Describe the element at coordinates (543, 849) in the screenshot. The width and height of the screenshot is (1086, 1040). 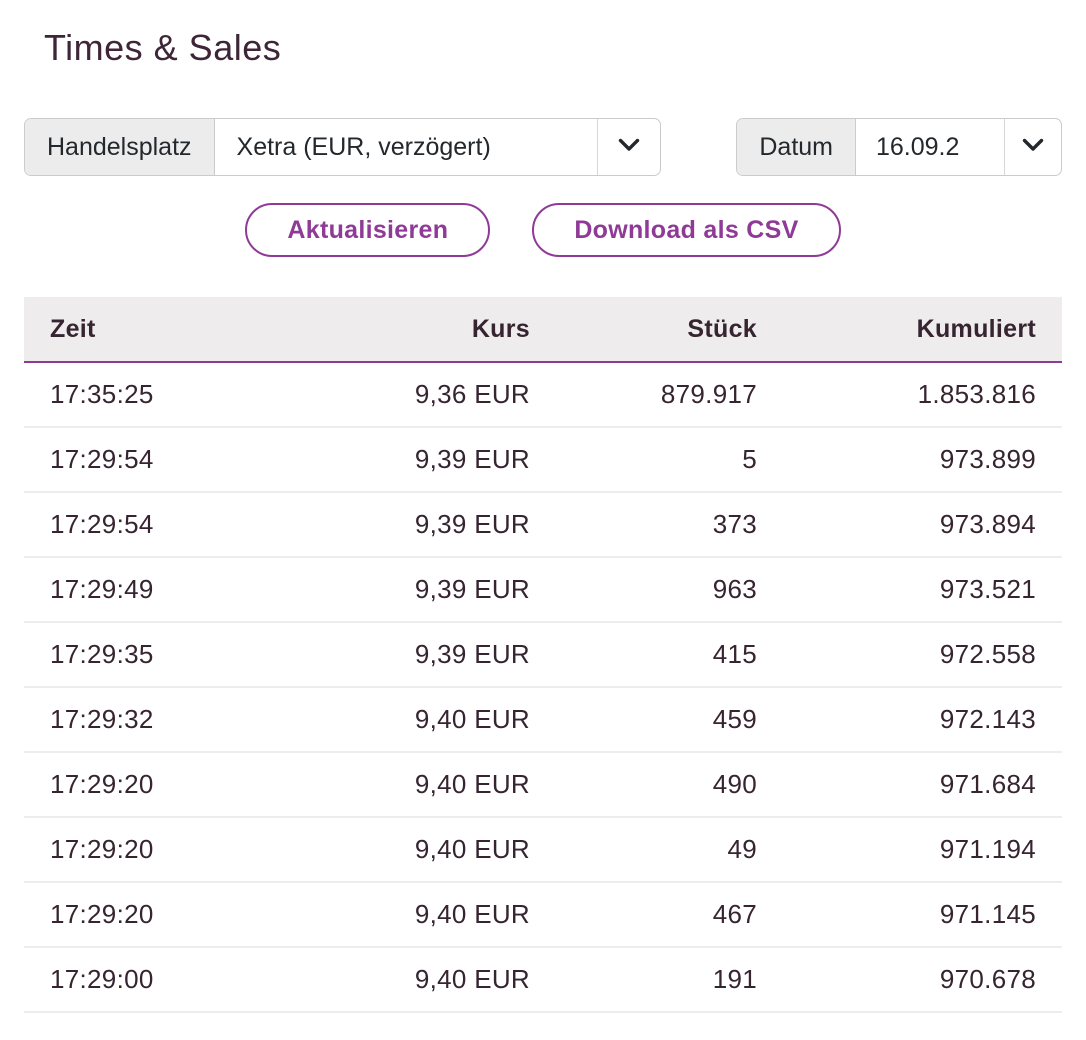
I see `table-row: 17:29:20 9,40 EUR 49 971.194` at that location.